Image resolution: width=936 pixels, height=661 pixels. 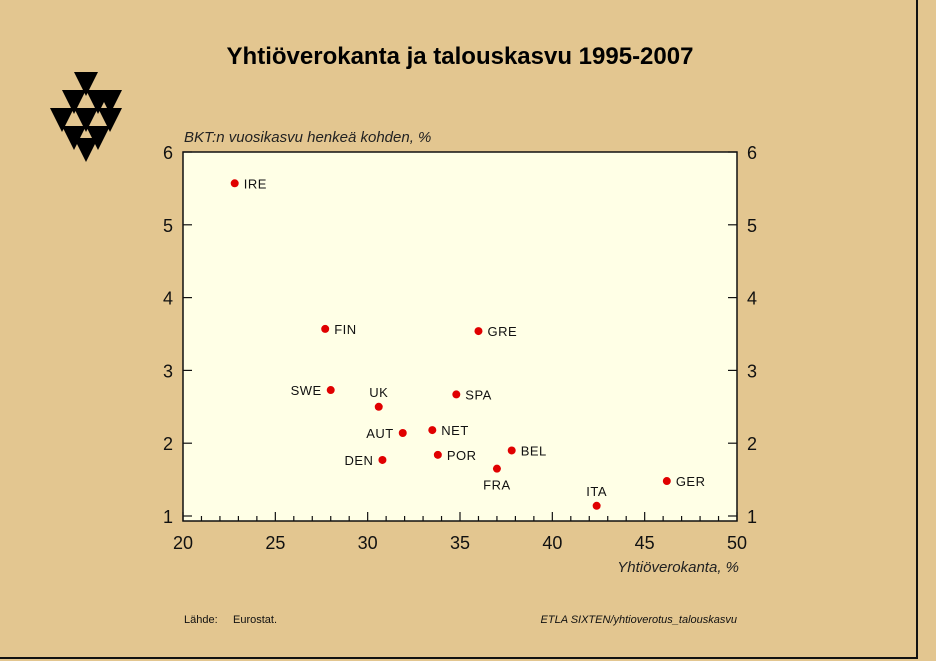 I want to click on y-tick-label-left: 6, so click(x=168, y=153).